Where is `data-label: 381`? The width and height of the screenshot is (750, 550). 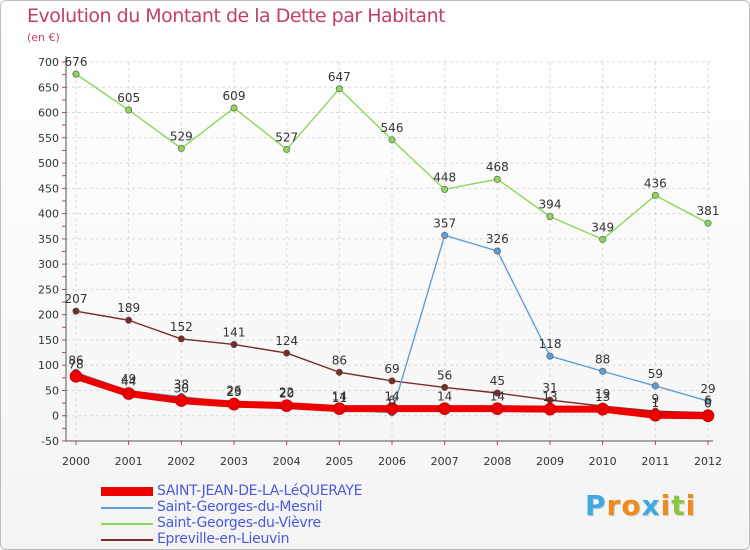
data-label: 381 is located at coordinates (708, 211).